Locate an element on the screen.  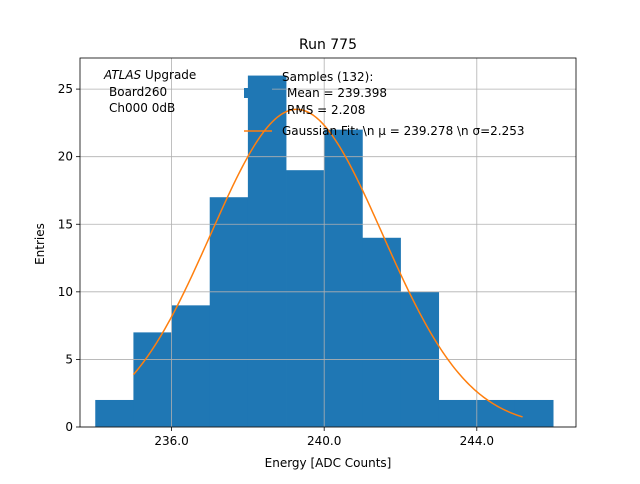
legend-fit-label: Gaussian Fit: \n μ = 239.278 \n σ=2.253 is located at coordinates (403, 131).